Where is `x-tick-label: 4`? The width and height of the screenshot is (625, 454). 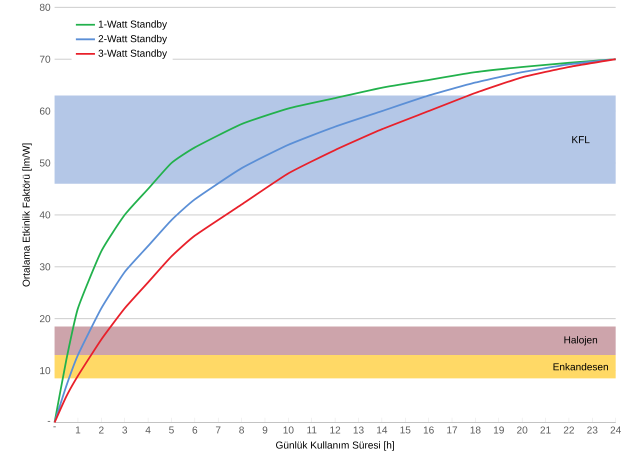
x-tick-label: 4 is located at coordinates (148, 430).